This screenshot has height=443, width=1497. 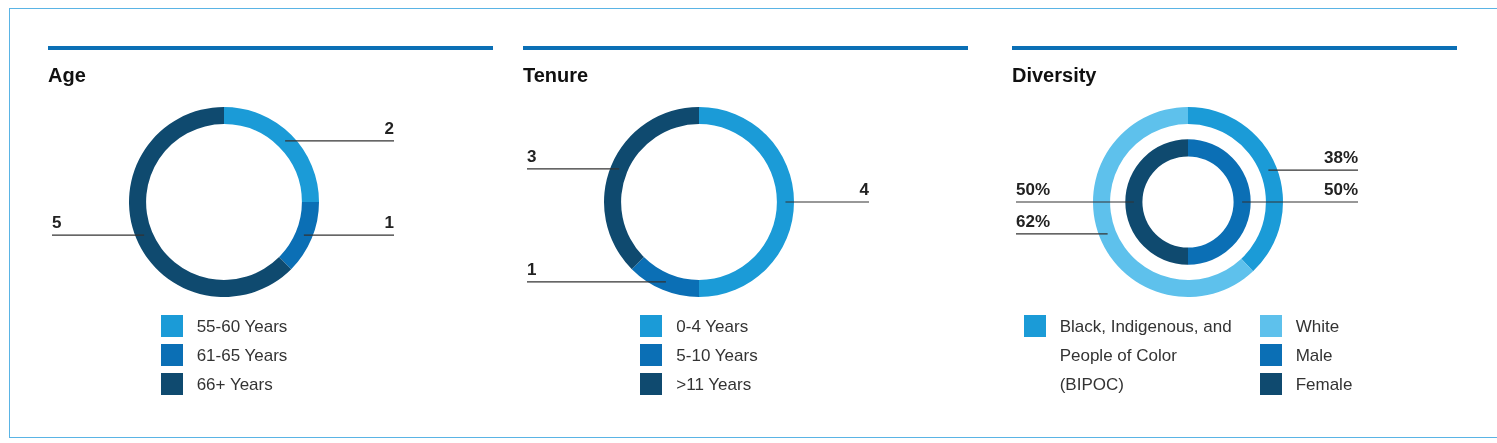 I want to click on data-label: 62%, so click(x=1033, y=222).